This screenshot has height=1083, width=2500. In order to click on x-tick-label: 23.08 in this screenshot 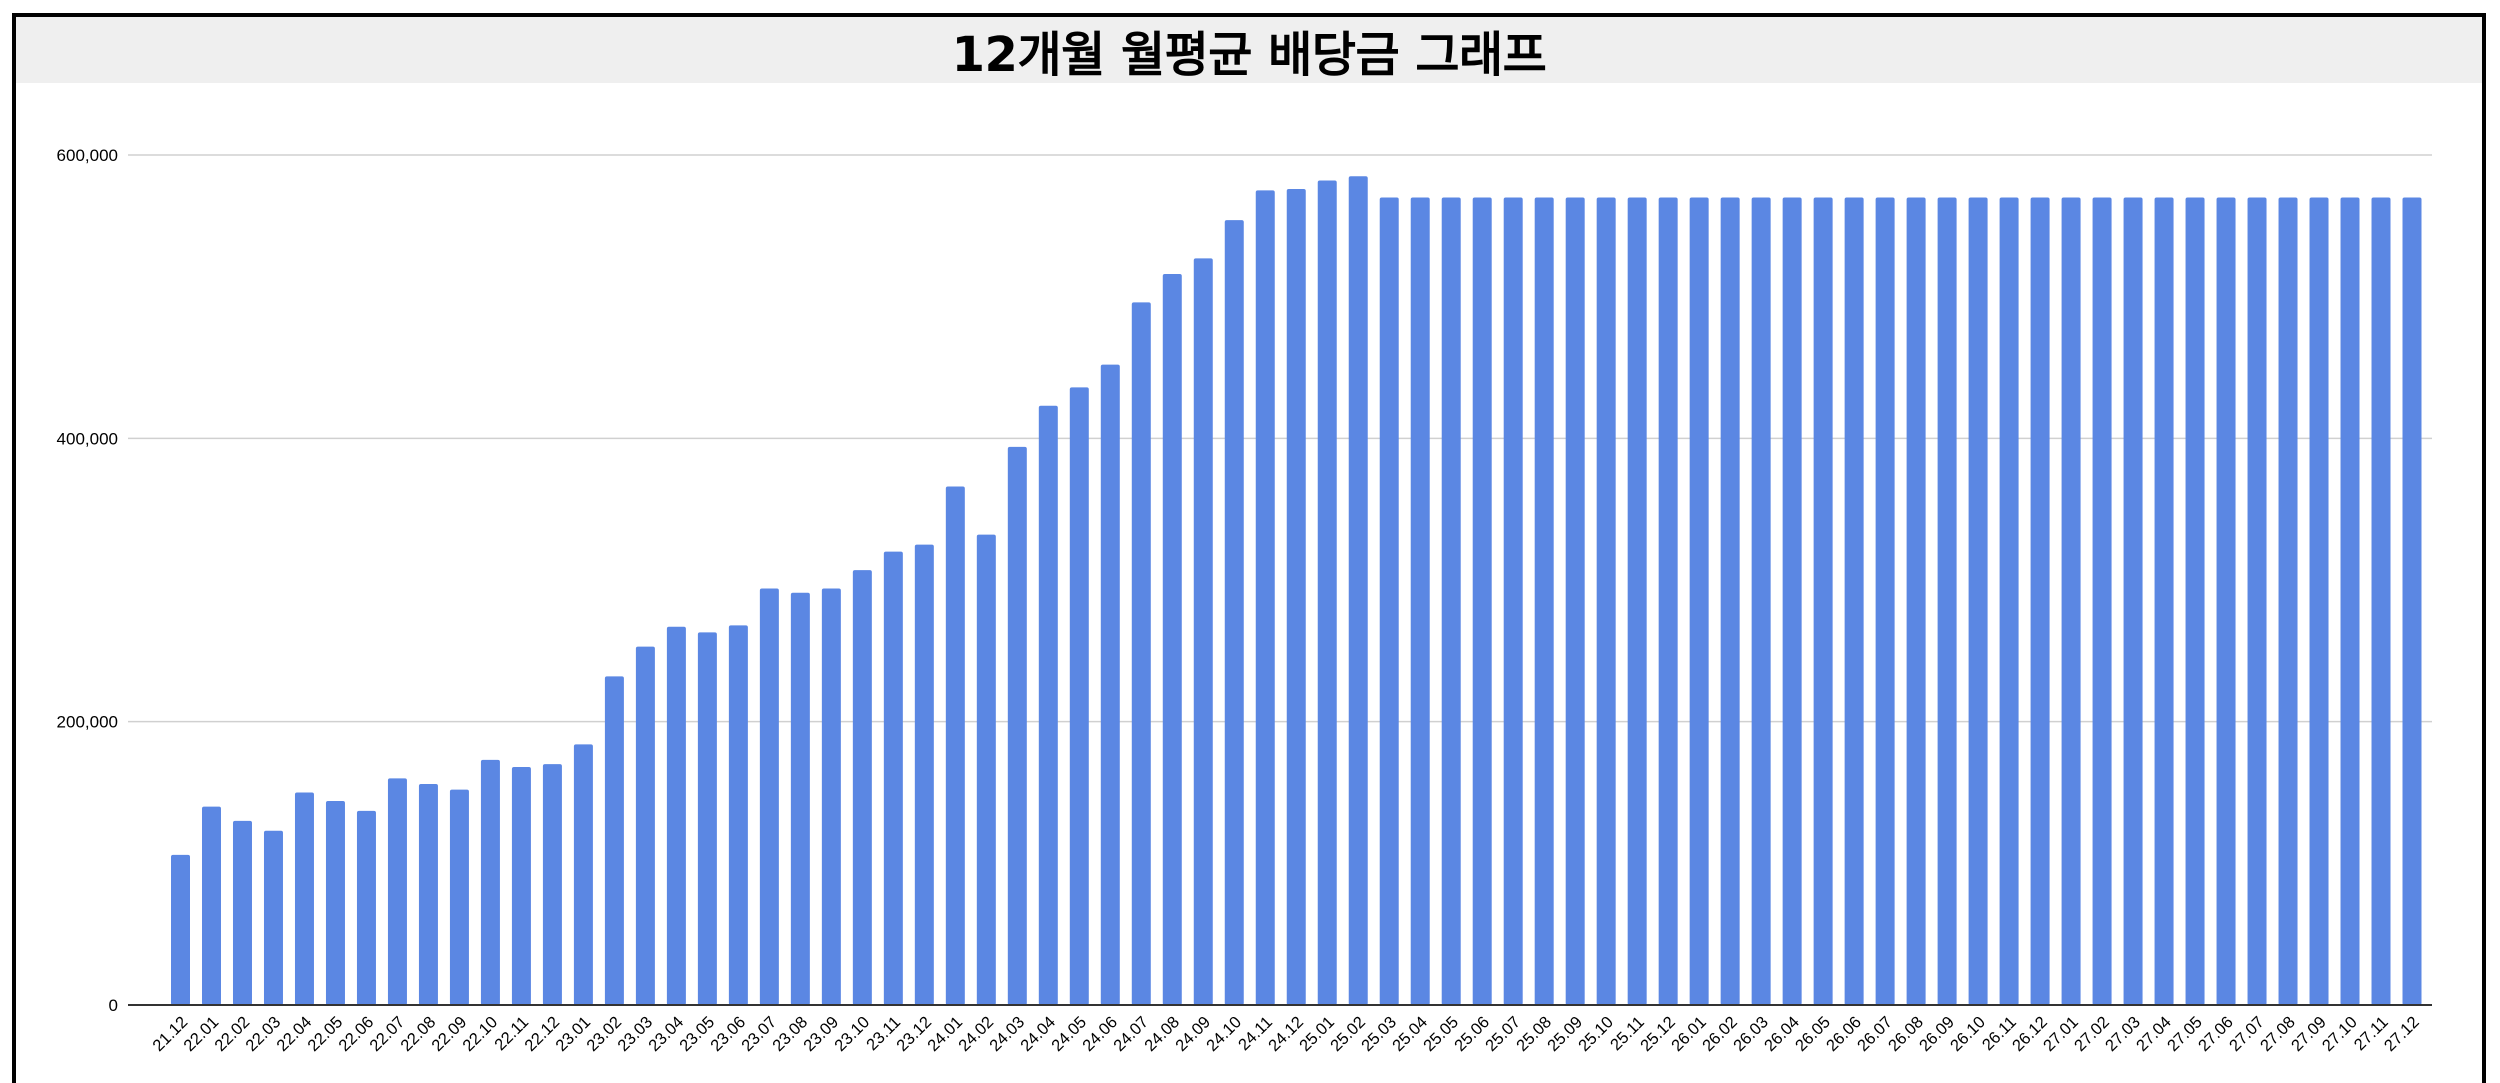, I will do `click(790, 1034)`.